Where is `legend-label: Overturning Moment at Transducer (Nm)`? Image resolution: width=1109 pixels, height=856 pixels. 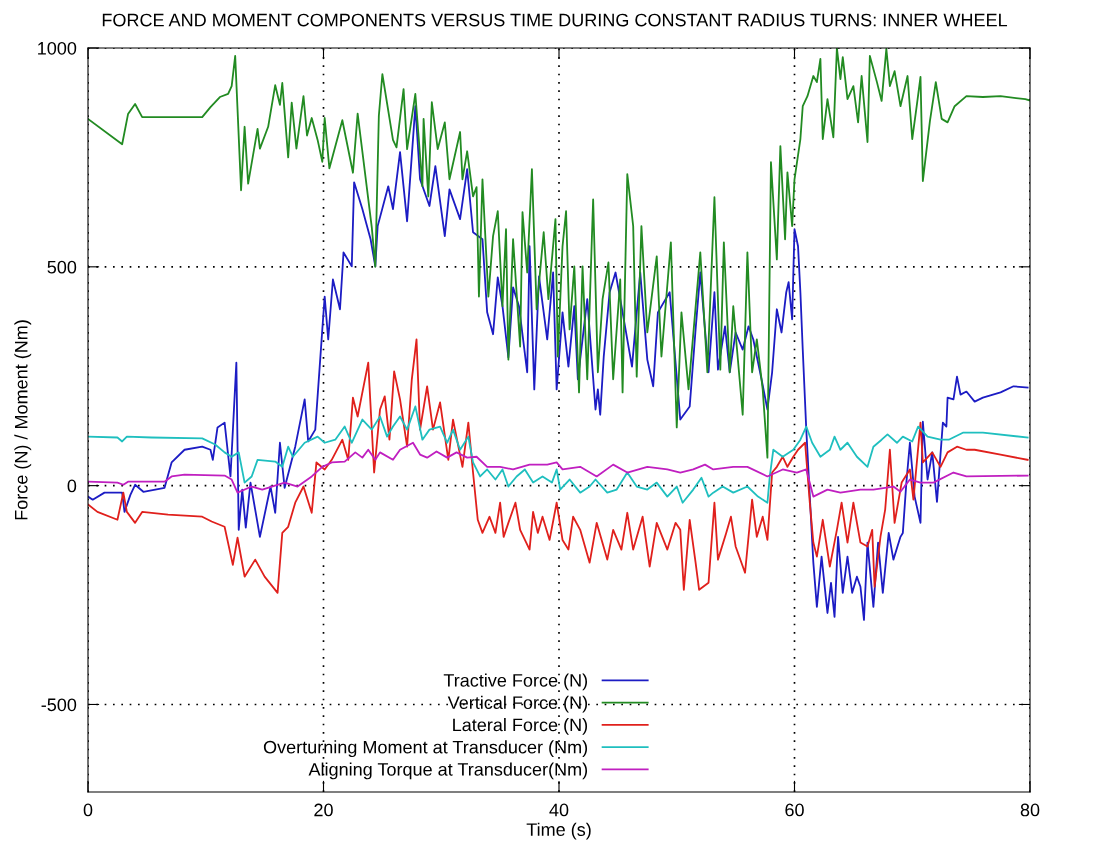
legend-label: Overturning Moment at Transducer (Nm) is located at coordinates (425, 749).